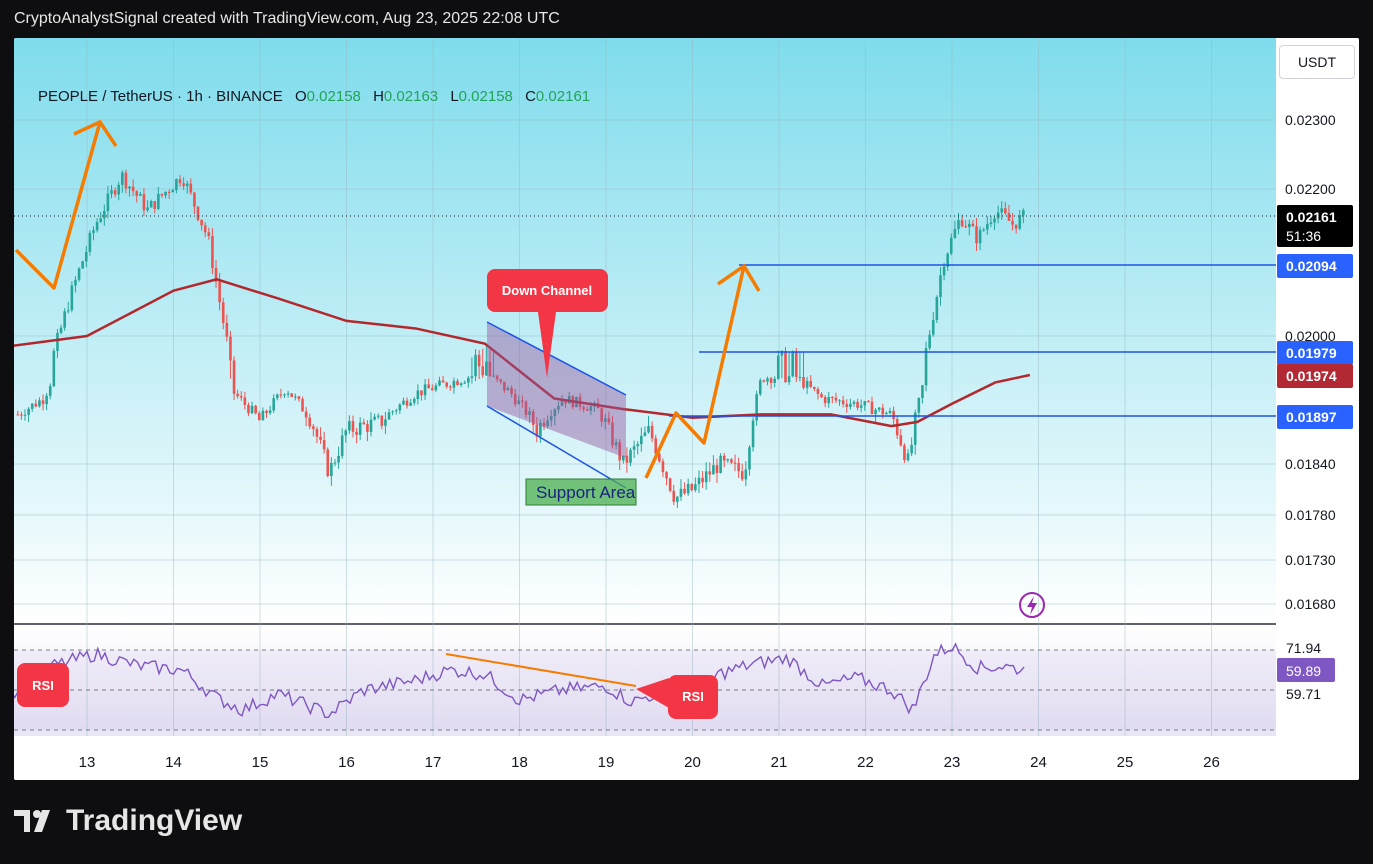 This screenshot has width=1373, height=864. Describe the element at coordinates (433, 762) in the screenshot. I see `x-tick-label: 17` at that location.